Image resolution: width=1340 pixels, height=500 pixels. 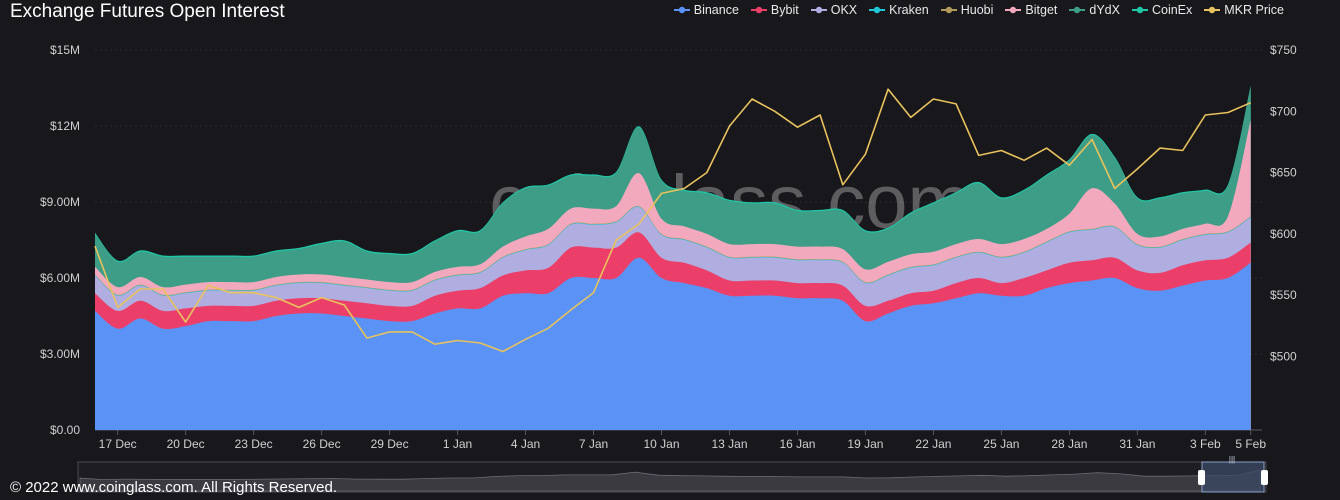 I want to click on x-tick-label: 28 Jan, so click(x=1069, y=444).